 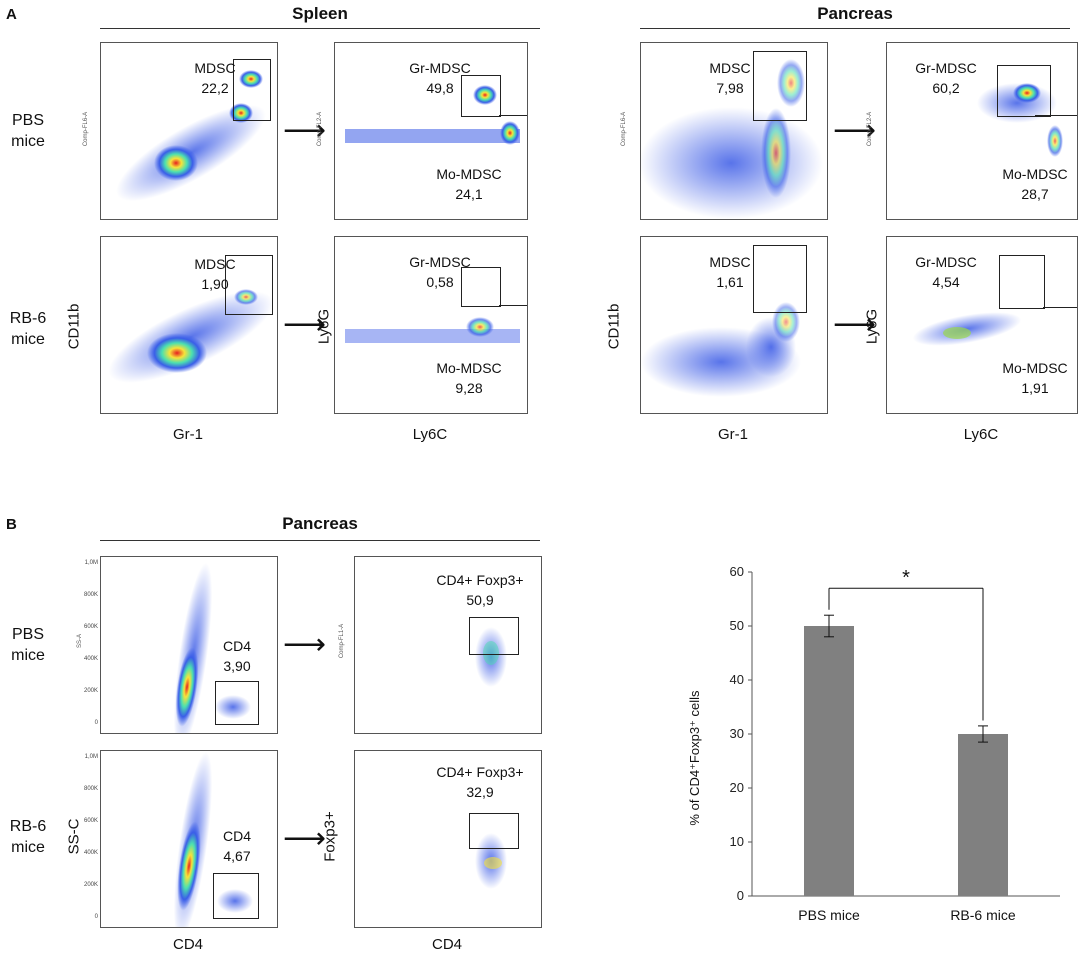 What do you see at coordinates (982, 325) in the screenshot?
I see `plot-pancreas-rb6-ly6` at bounding box center [982, 325].